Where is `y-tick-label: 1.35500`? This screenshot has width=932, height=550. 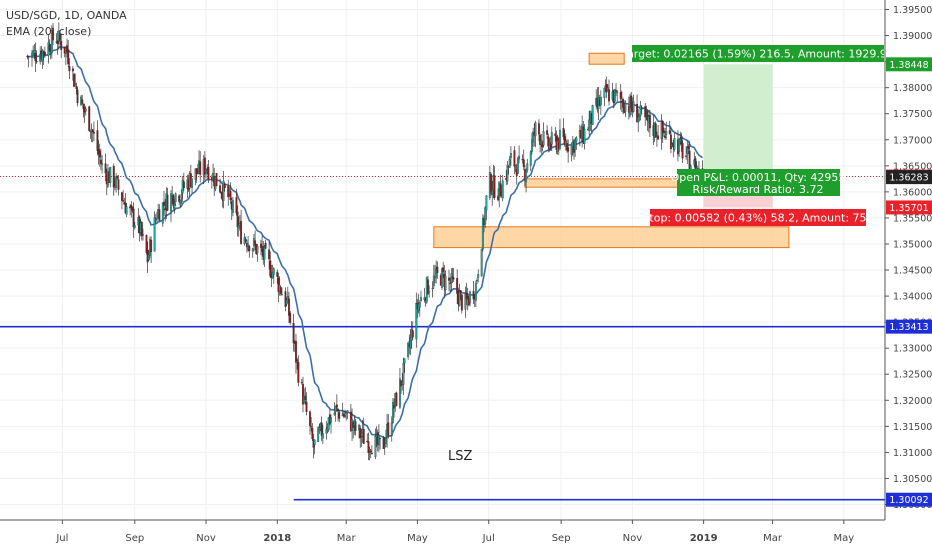
y-tick-label: 1.35500 is located at coordinates (912, 218).